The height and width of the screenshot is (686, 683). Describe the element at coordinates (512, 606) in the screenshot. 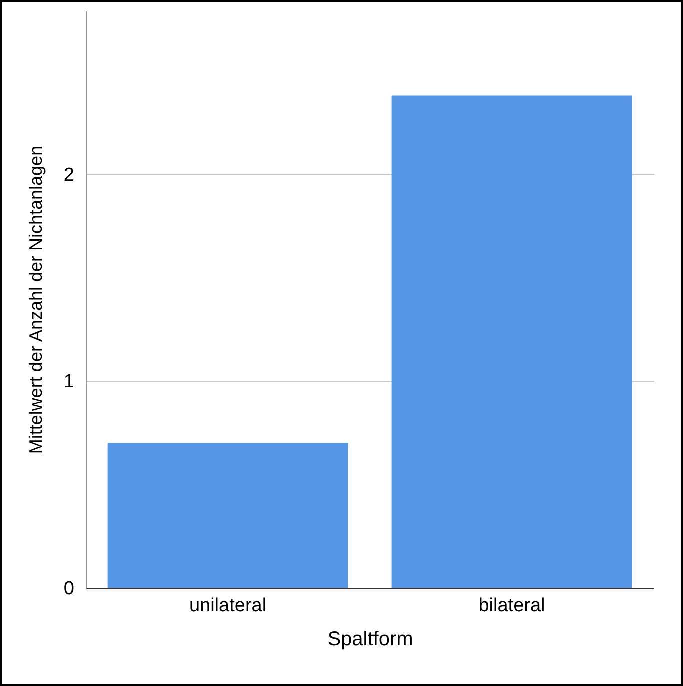

I see `x-tick-label: bilateral` at that location.